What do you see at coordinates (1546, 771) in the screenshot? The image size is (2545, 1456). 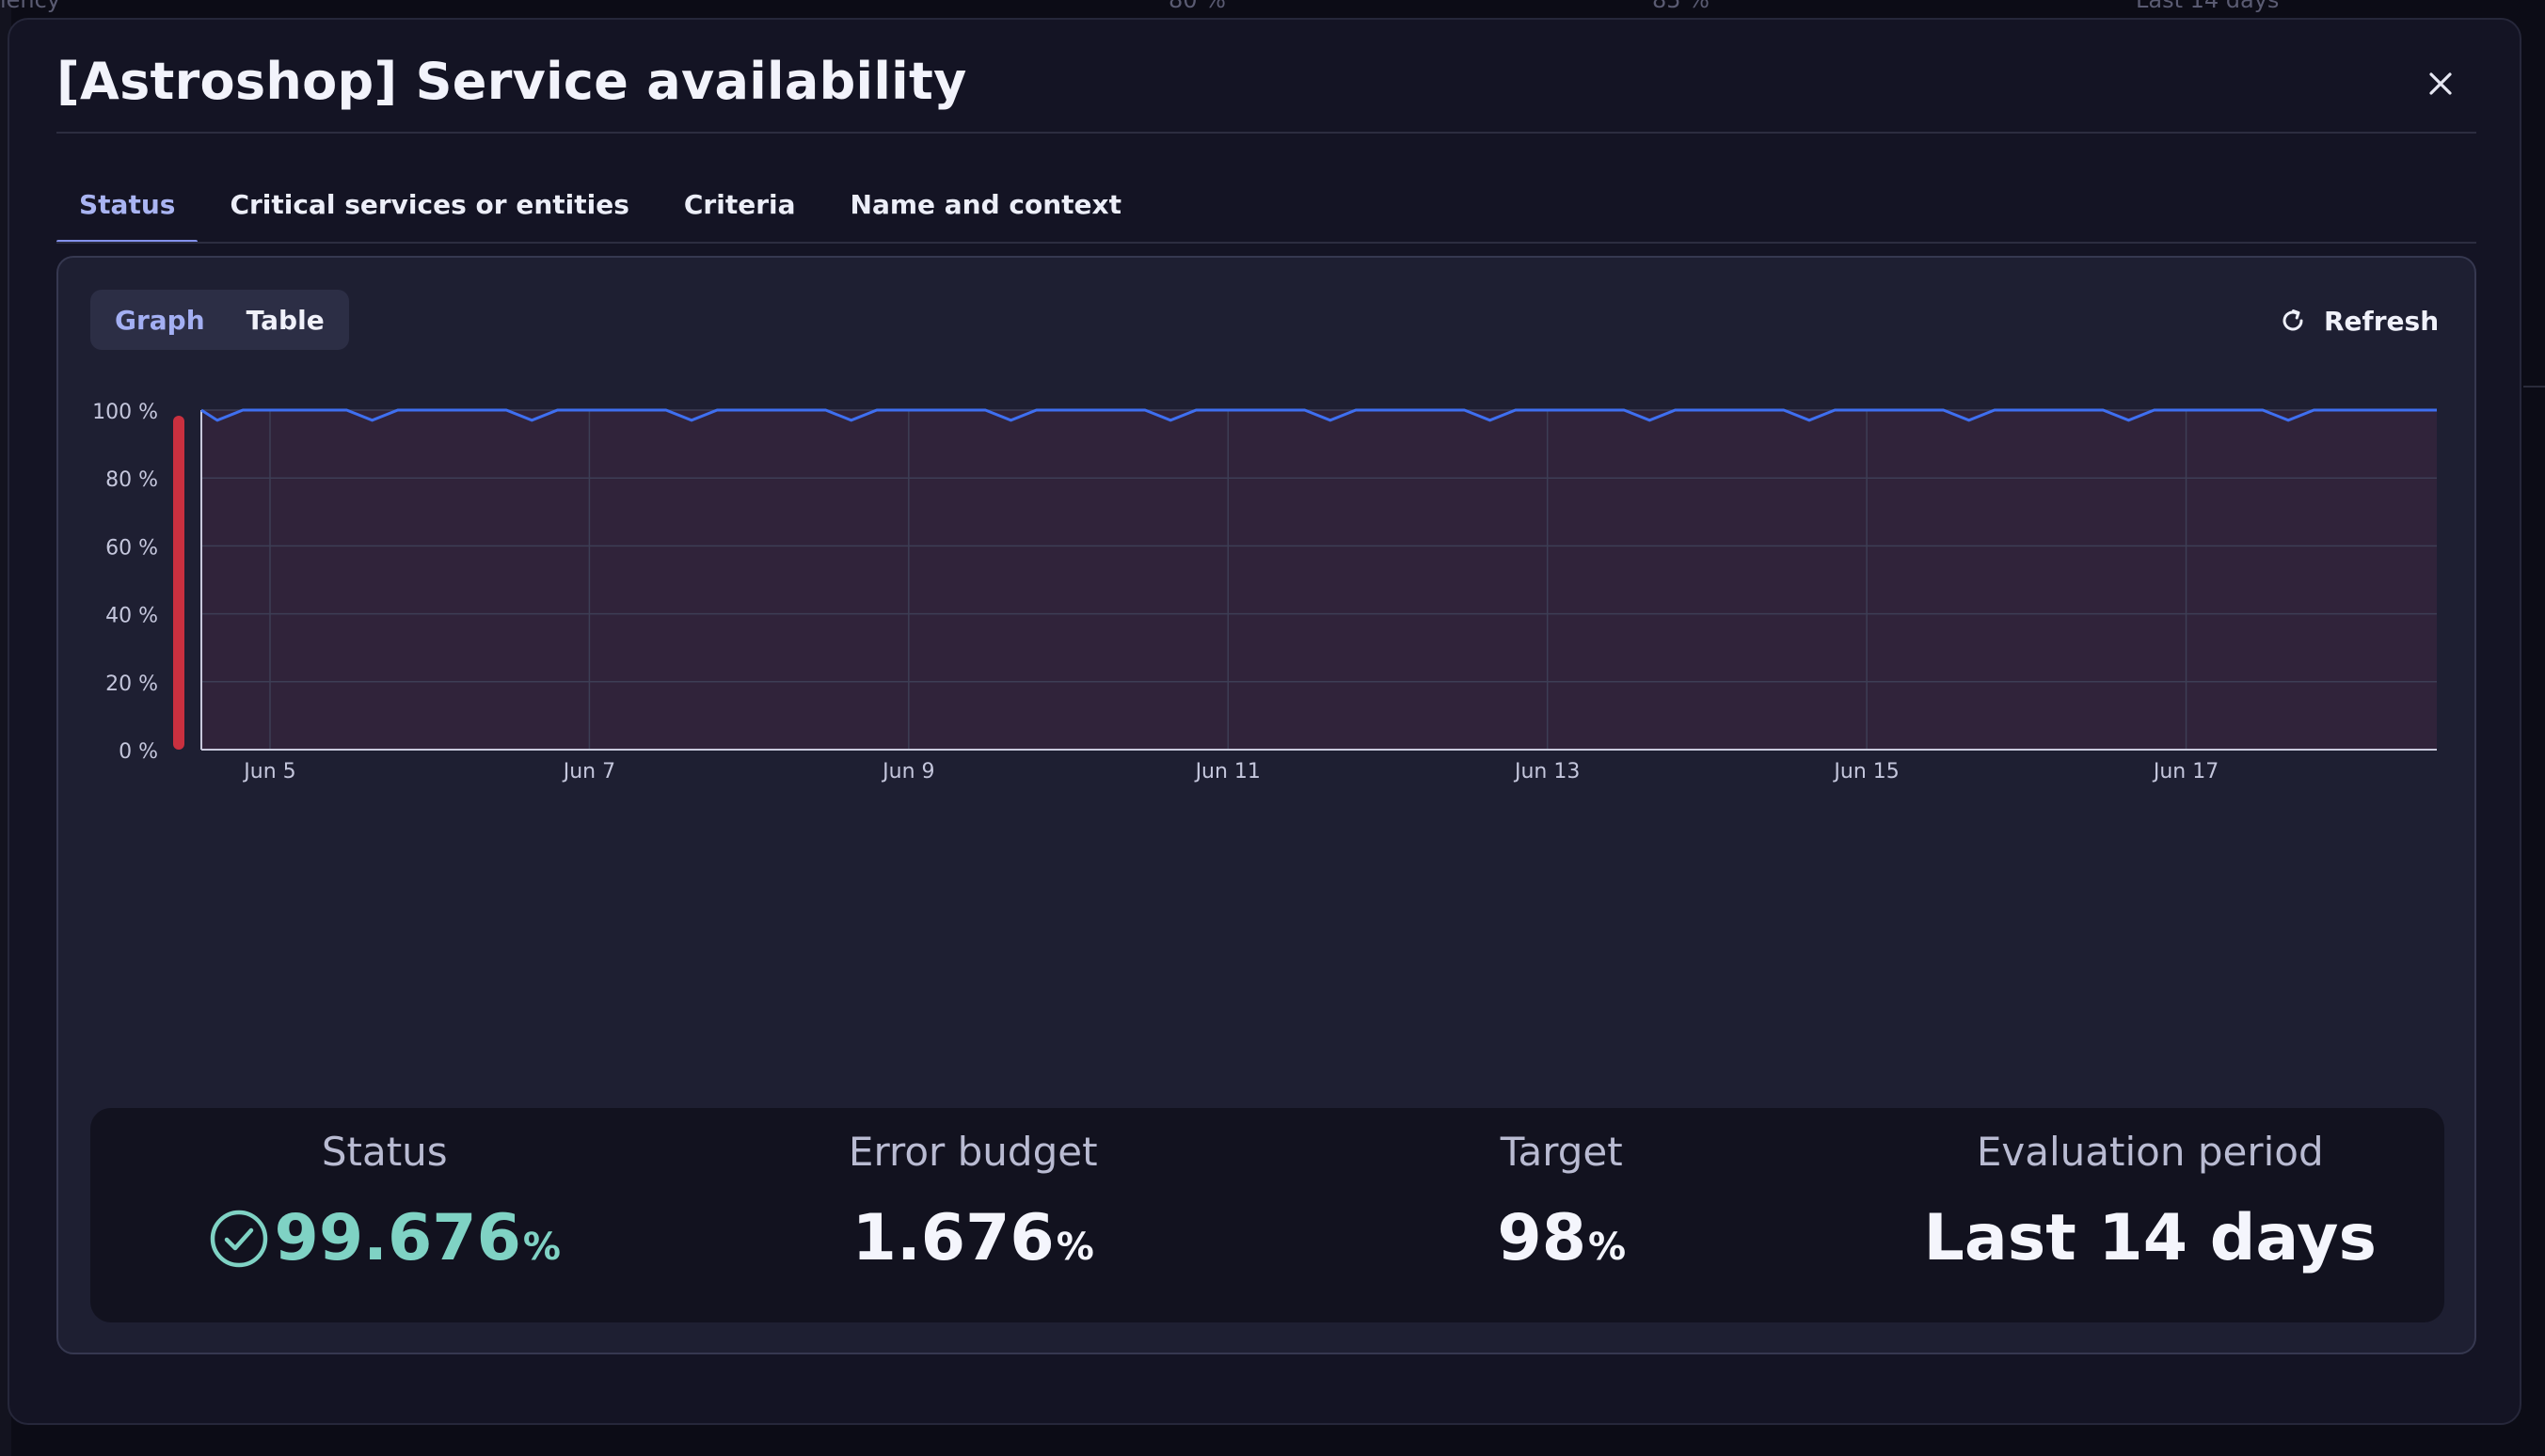 I see `x-tick-label: Jun 13` at bounding box center [1546, 771].